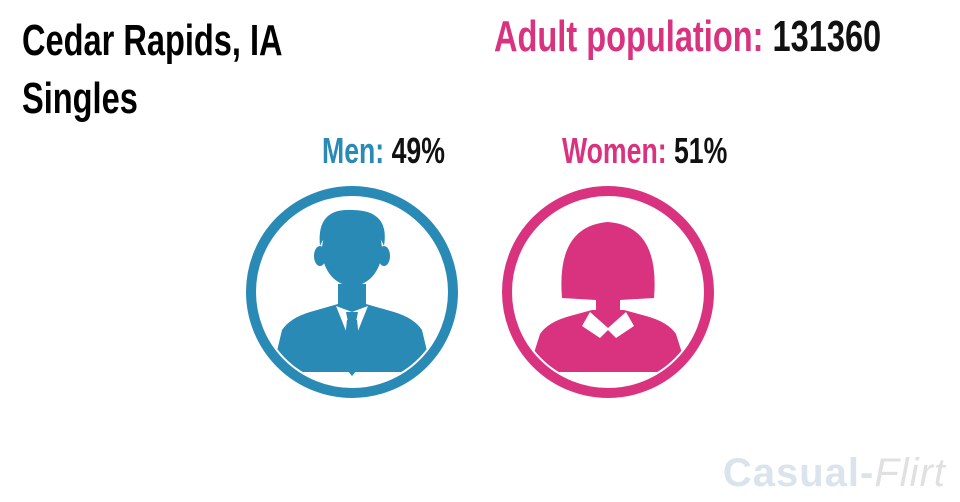 The height and width of the screenshot is (502, 960). I want to click on man-ear-left, so click(320, 256).